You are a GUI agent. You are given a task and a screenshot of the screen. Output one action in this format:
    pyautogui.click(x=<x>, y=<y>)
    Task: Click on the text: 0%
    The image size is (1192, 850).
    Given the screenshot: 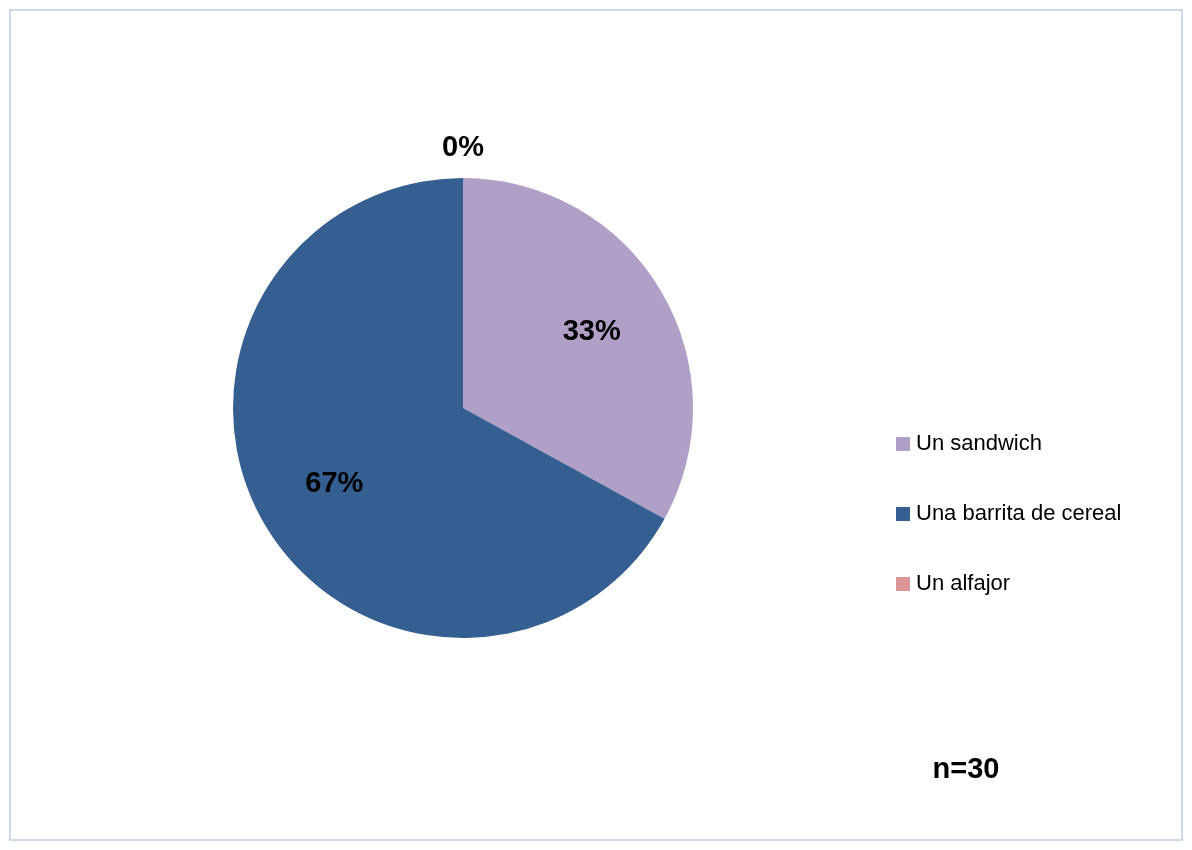 What is the action you would take?
    pyautogui.click(x=463, y=145)
    